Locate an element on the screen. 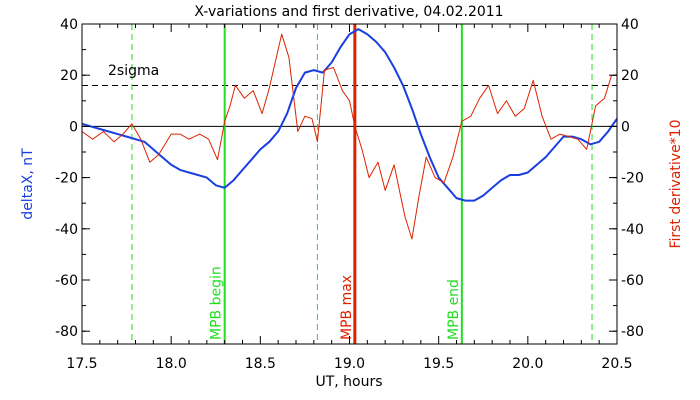  y-axis-label-left: deltaX, nT is located at coordinates (28, 184).